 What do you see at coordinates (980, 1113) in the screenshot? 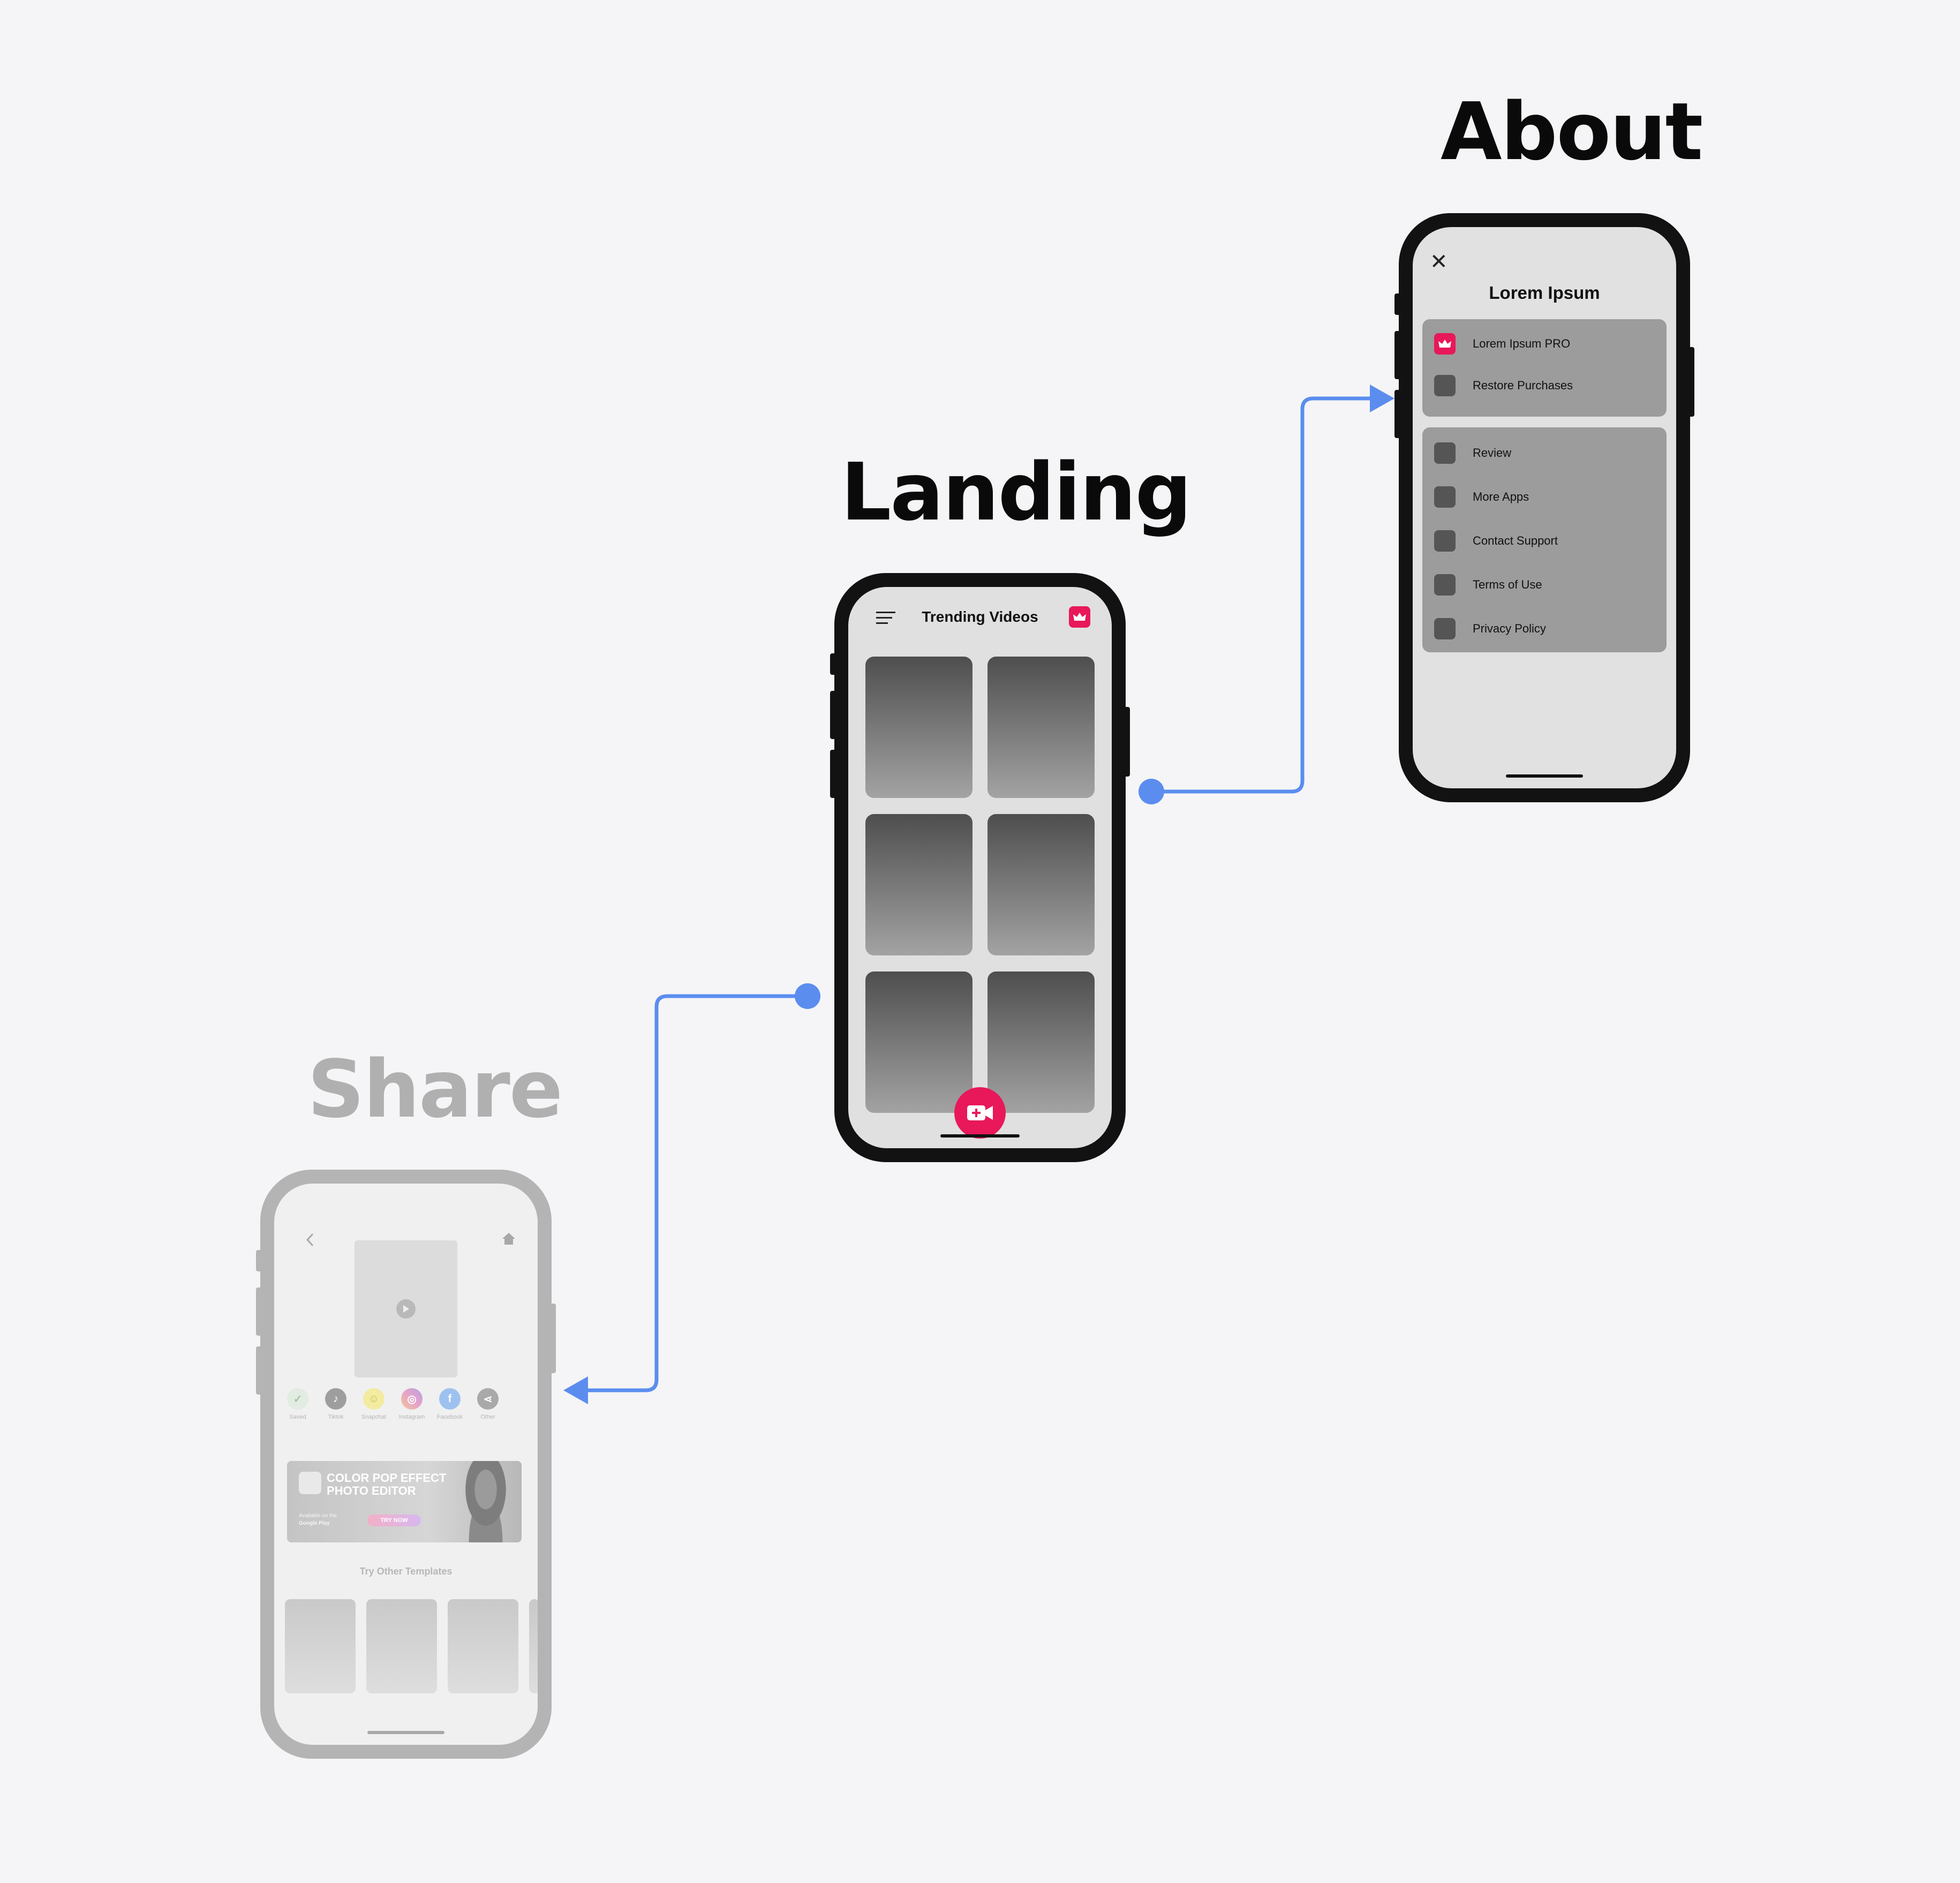
I see `video-add-icon` at bounding box center [980, 1113].